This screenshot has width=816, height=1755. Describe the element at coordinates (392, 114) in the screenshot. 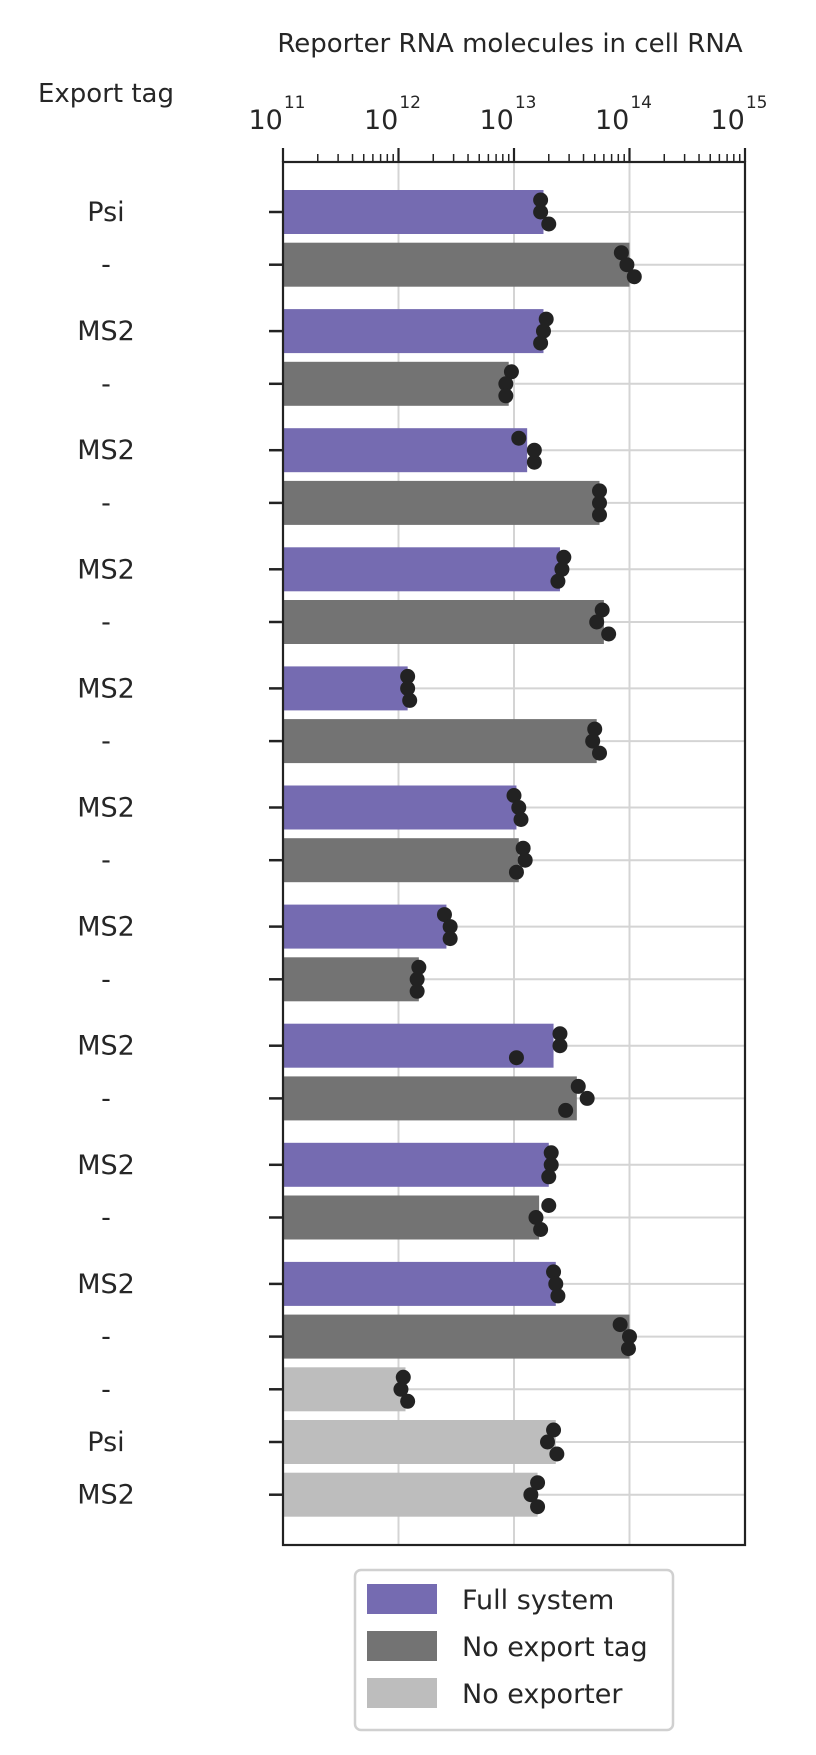

I see `x-tick-label: 1012` at that location.